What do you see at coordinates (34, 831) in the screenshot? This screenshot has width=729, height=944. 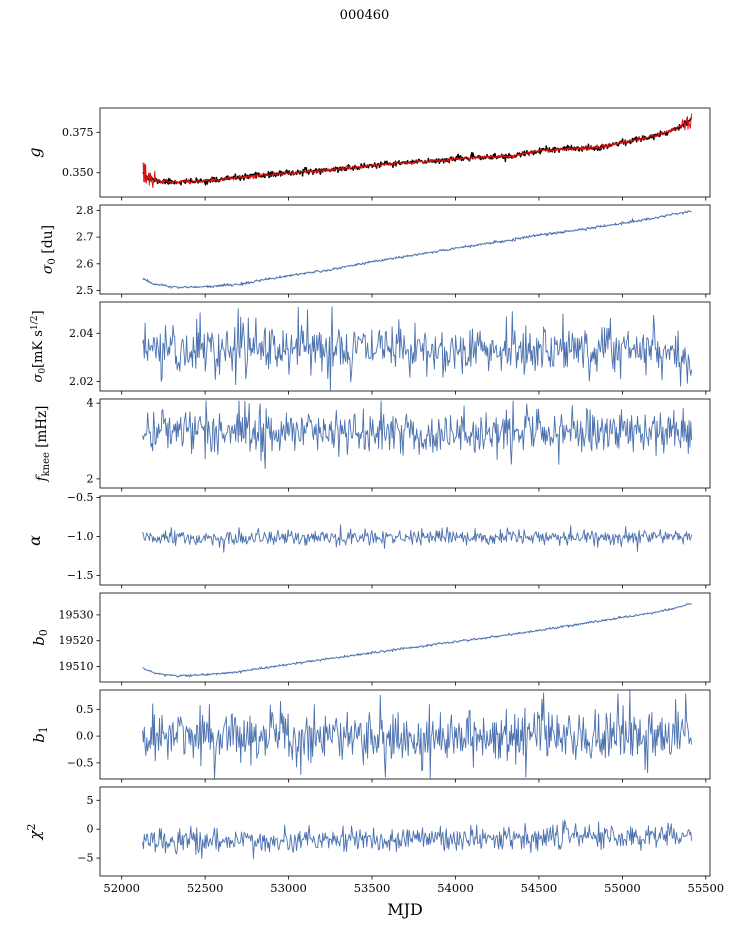 I see `ylabel-chi2: χ2` at bounding box center [34, 831].